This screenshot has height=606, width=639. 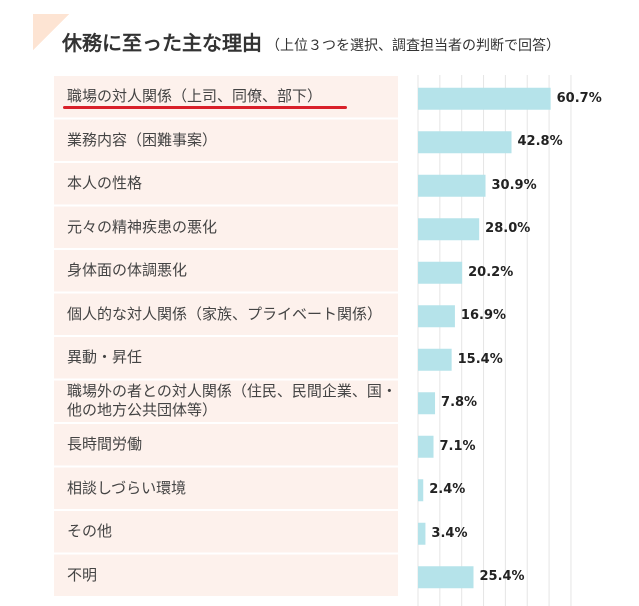 I want to click on category-label-text: 職場外の者との対人関係（住民、民間企業、国・他の地方公共団体等）, so click(x=232, y=401).